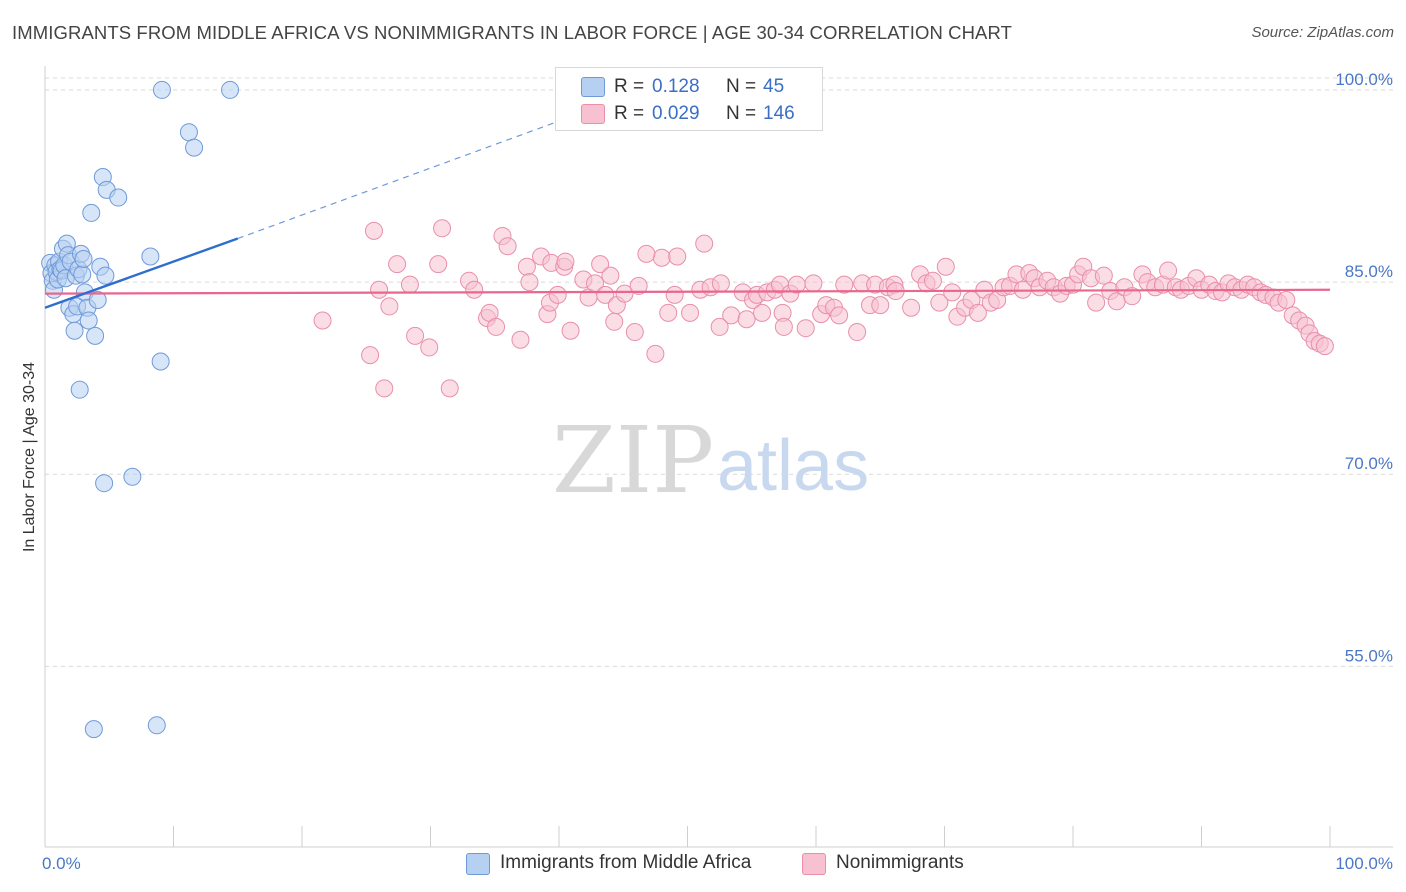 This screenshot has height=892, width=1406. What do you see at coordinates (1364, 863) in the screenshot?
I see `x-tick-label: 100.0%` at bounding box center [1364, 863].